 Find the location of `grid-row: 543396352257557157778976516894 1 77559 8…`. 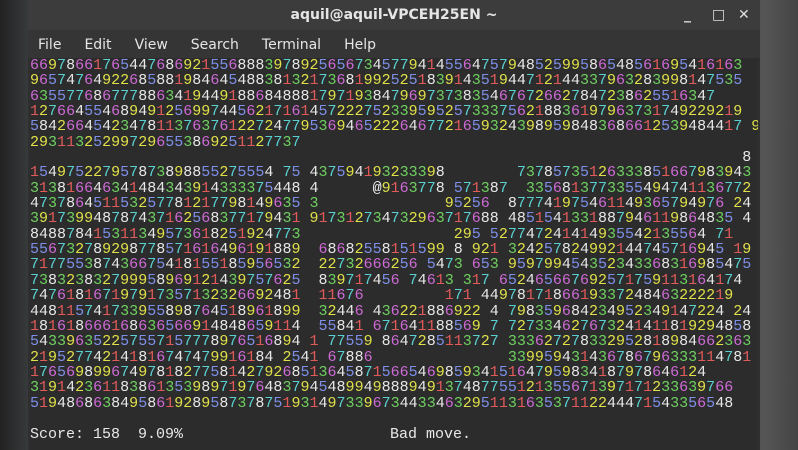

grid-row: 543396352257557157778976516894 1 77559 8… is located at coordinates (391, 342).